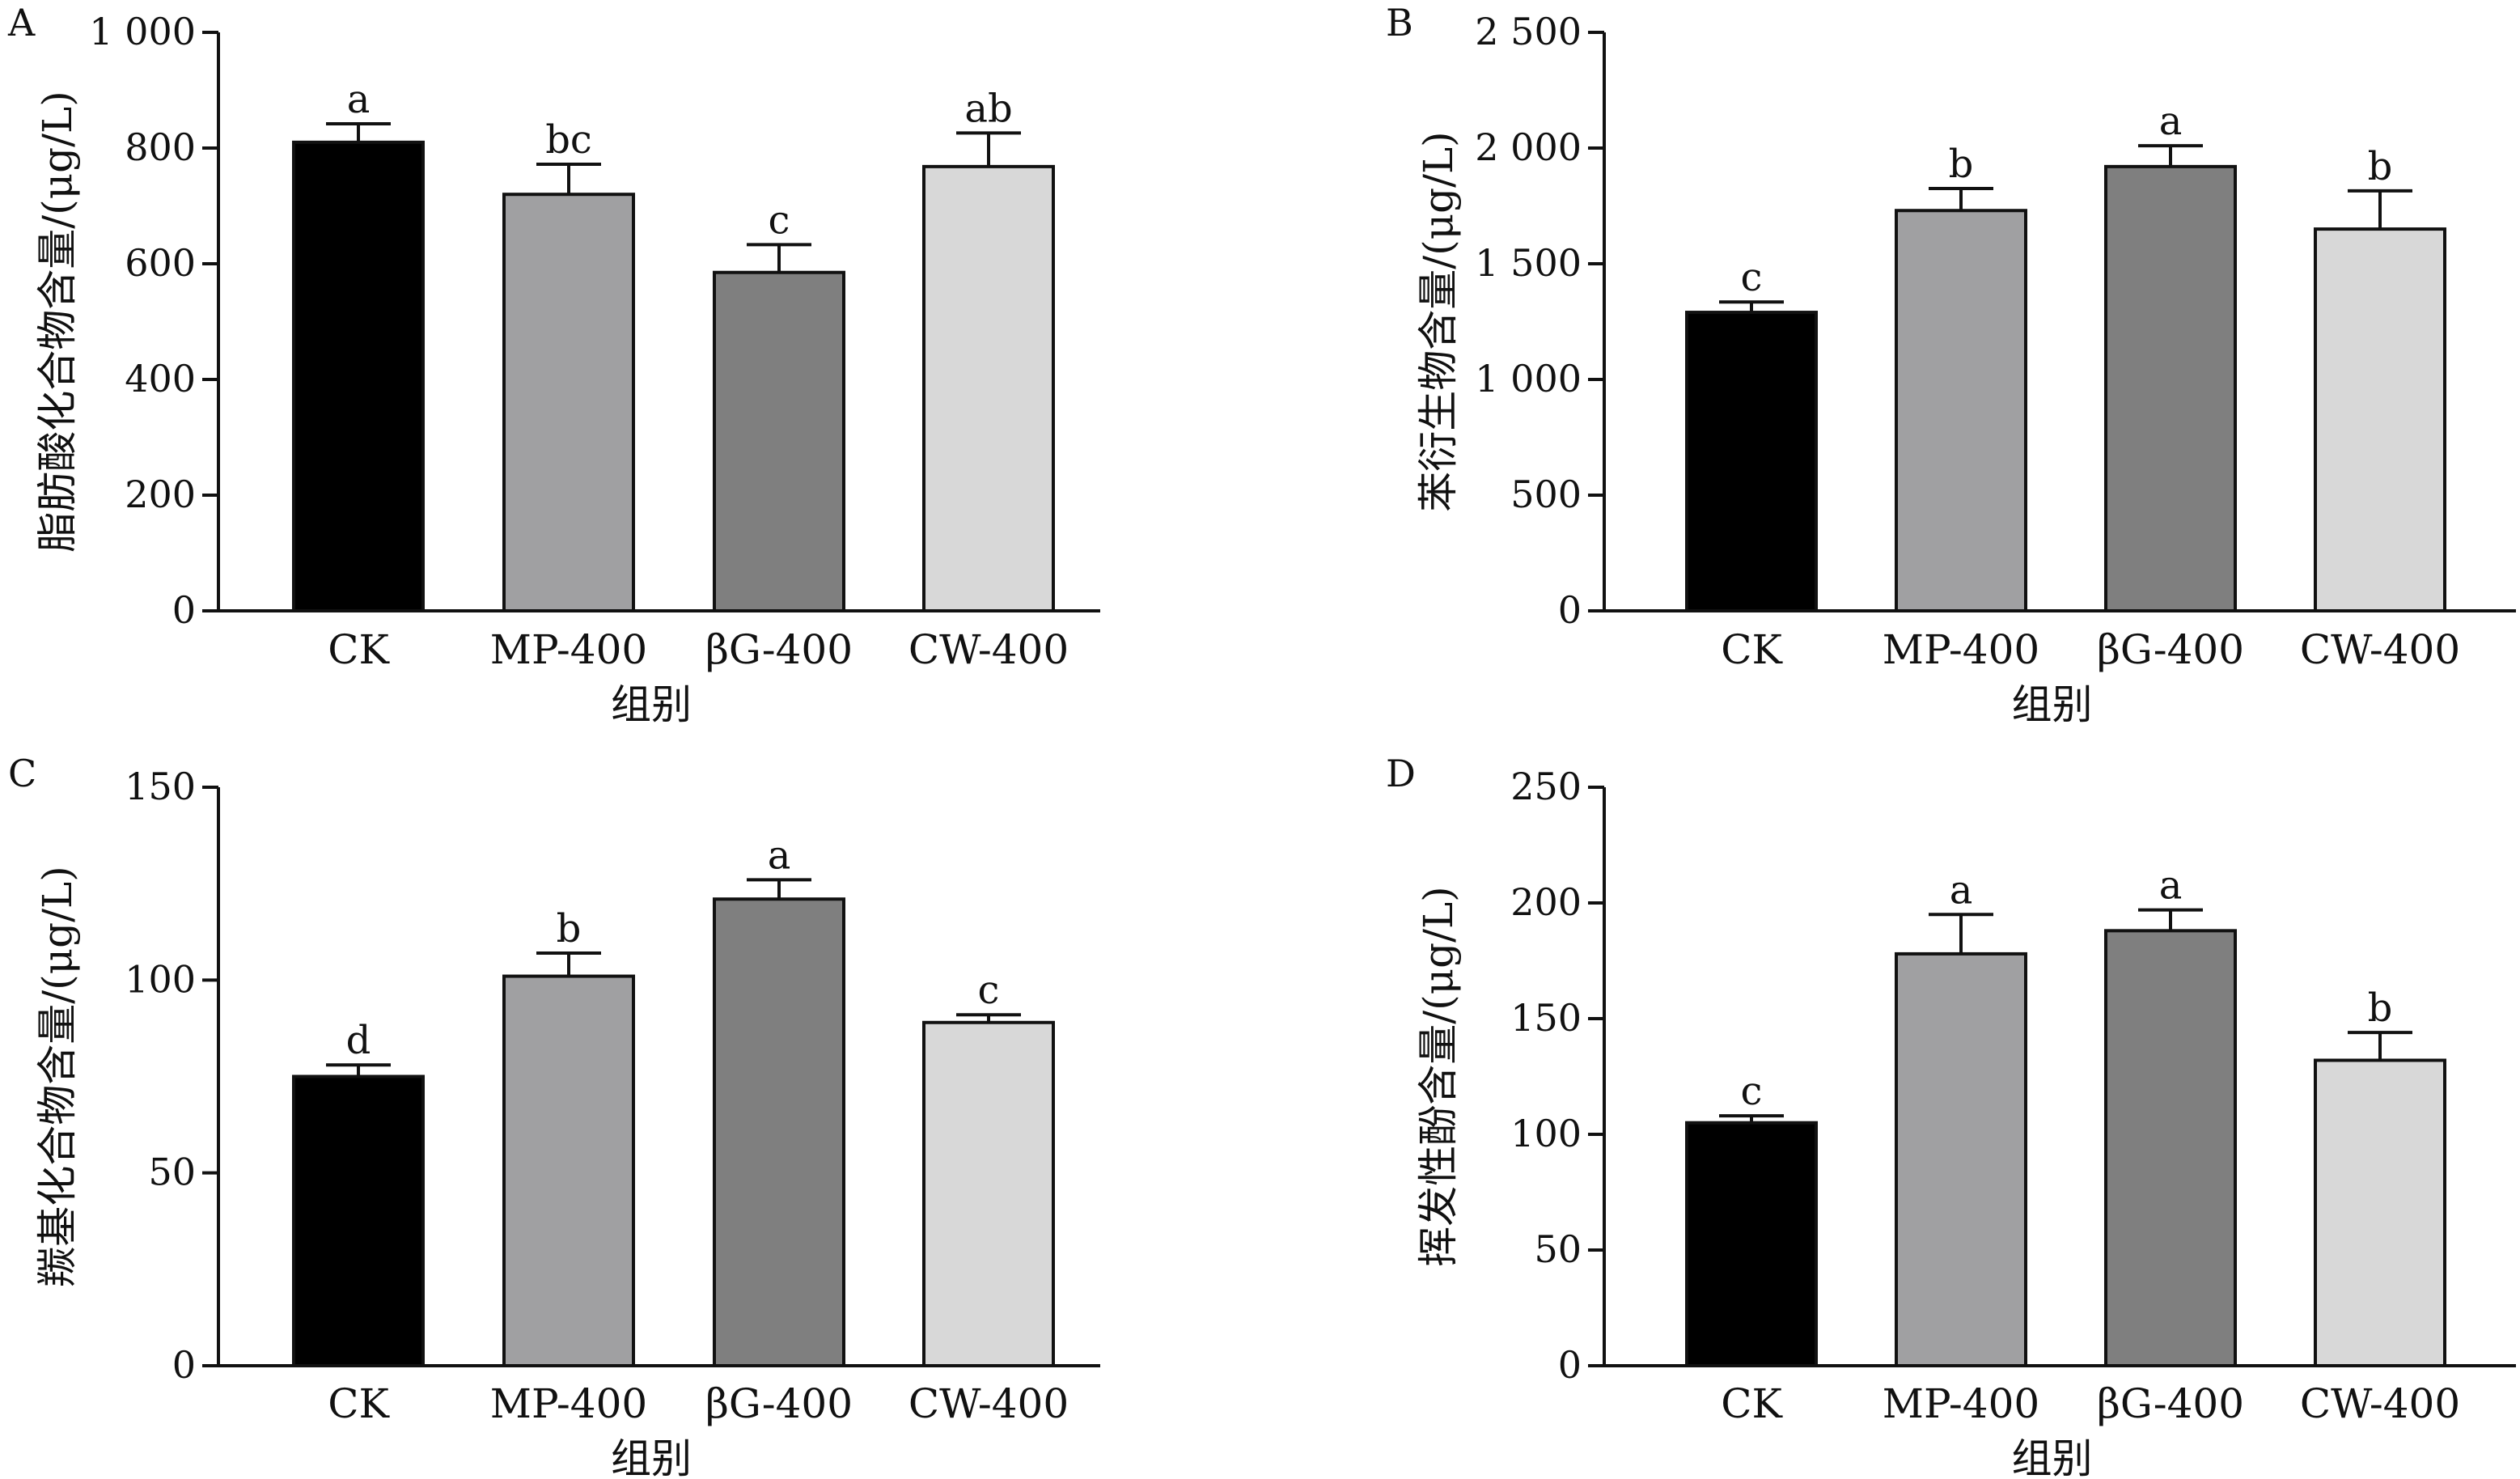 This screenshot has height=1479, width=2520. What do you see at coordinates (1528, 147) in the screenshot?
I see `y-tick-label: 2 000` at bounding box center [1528, 147].